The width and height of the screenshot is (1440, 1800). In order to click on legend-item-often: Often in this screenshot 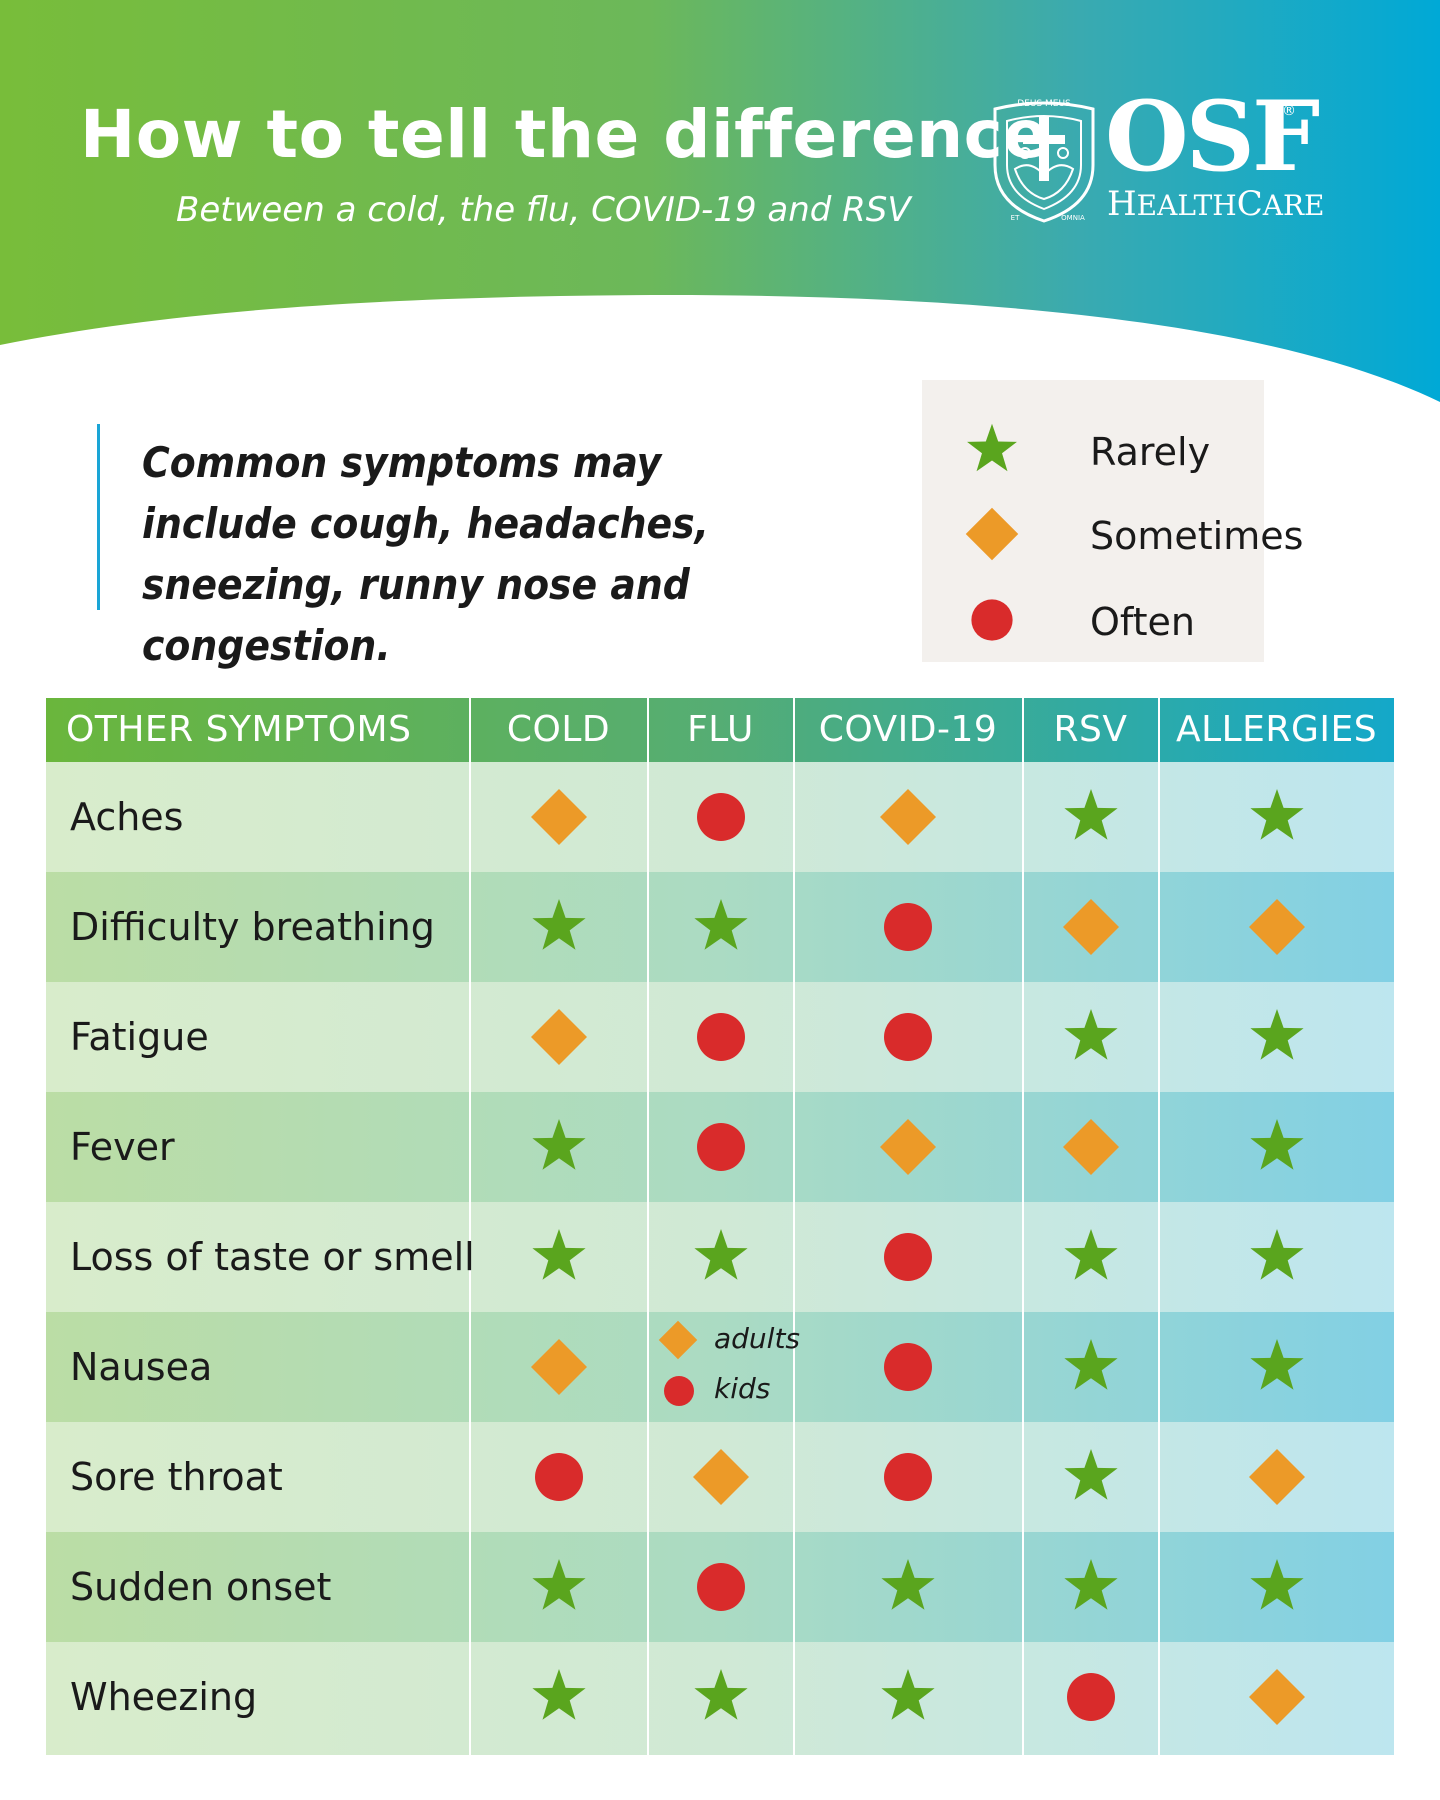, I will do `click(1112, 620)`.